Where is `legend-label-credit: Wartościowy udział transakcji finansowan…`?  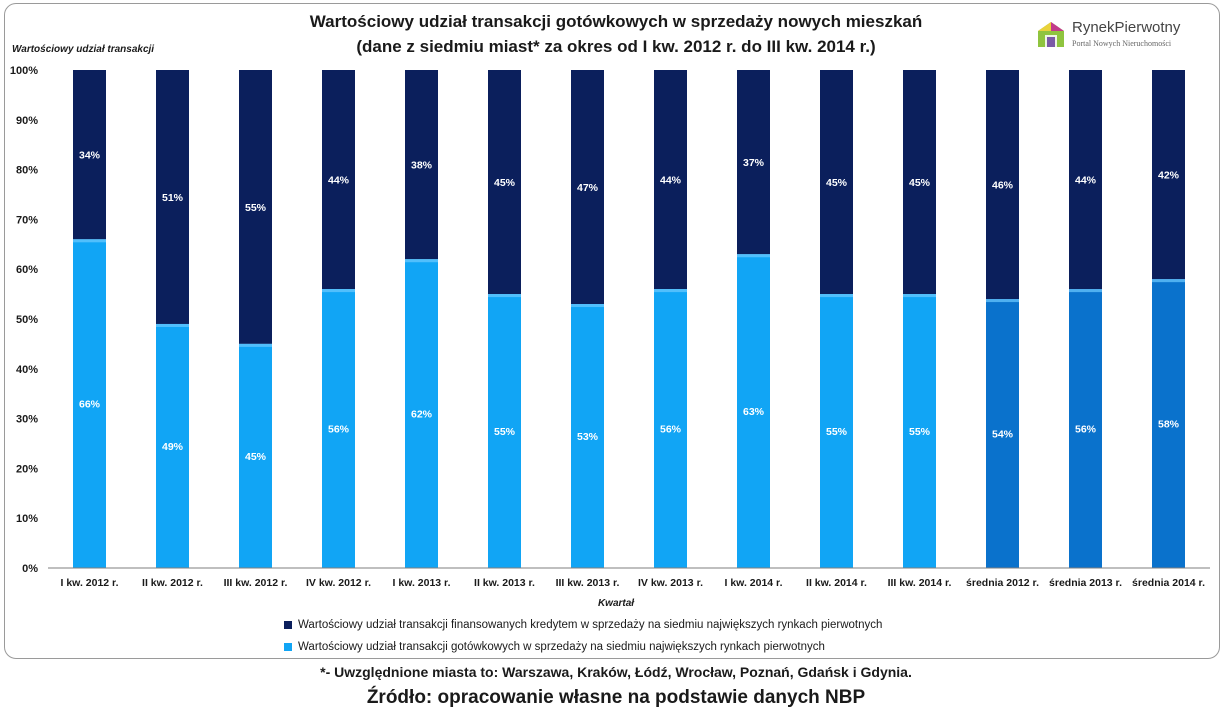 legend-label-credit: Wartościowy udział transakcji finansowan… is located at coordinates (590, 625).